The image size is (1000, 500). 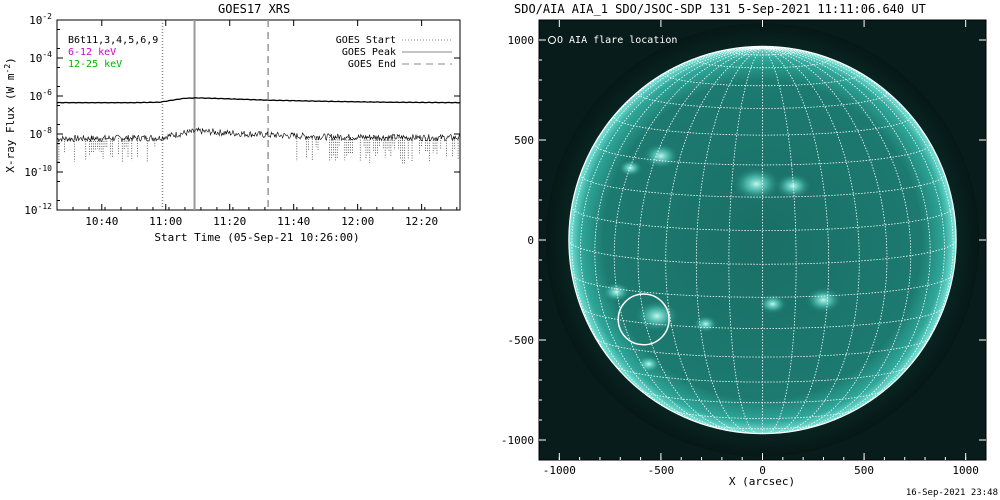 What do you see at coordinates (38, 209) in the screenshot?
I see `goes-y-tick-label: 10⁻¹²` at bounding box center [38, 209].